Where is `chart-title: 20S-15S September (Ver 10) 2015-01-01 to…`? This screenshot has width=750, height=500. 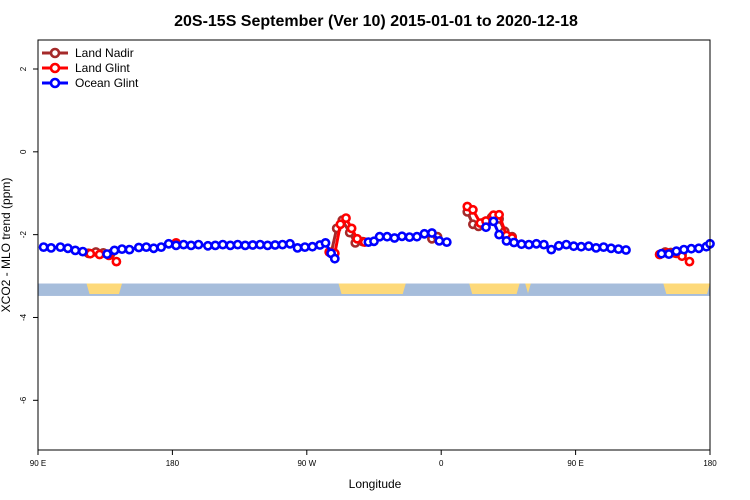 chart-title: 20S-15S September (Ver 10) 2015-01-01 to… is located at coordinates (376, 21).